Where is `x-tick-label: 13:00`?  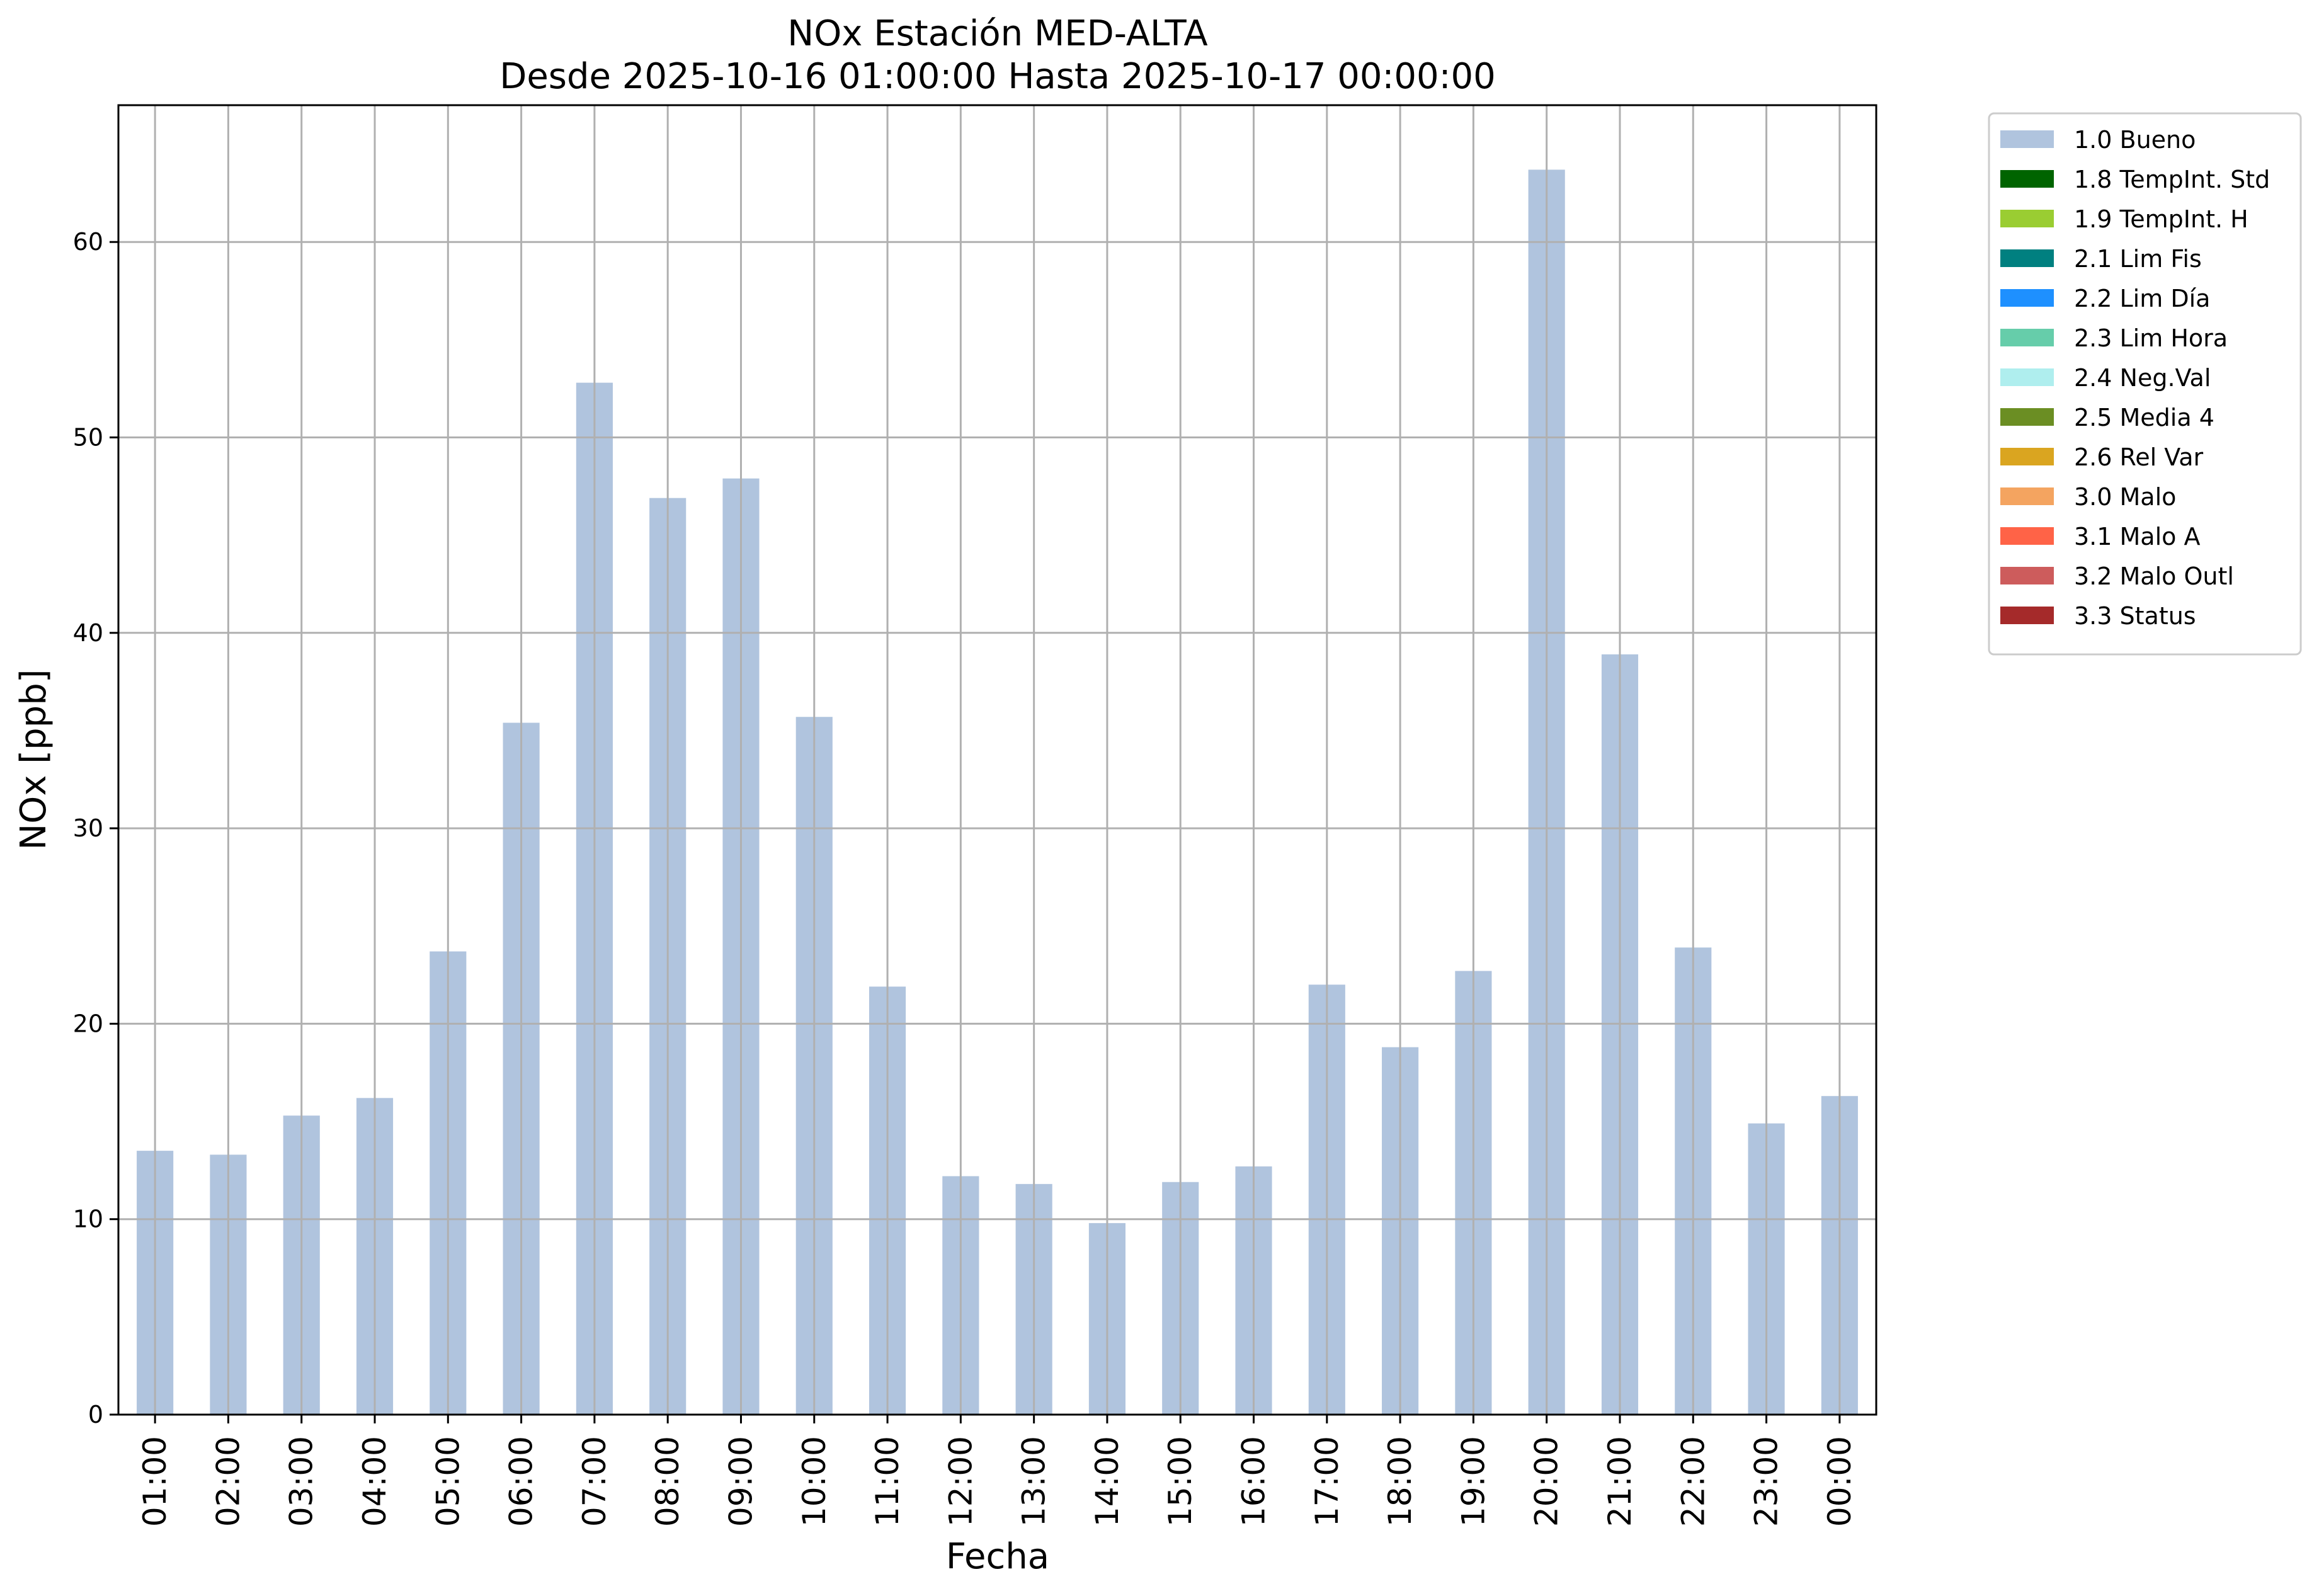
x-tick-label: 13:00 is located at coordinates (1034, 1481).